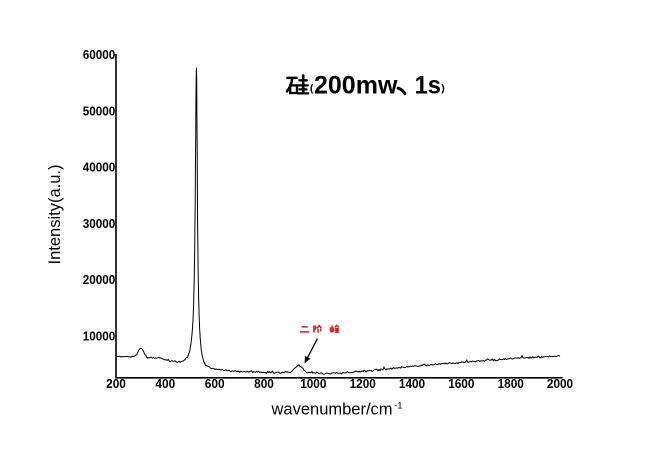 Image resolution: width=649 pixels, height=453 pixels. Describe the element at coordinates (55, 215) in the screenshot. I see `svg-text: Intensity(a.u.)` at that location.